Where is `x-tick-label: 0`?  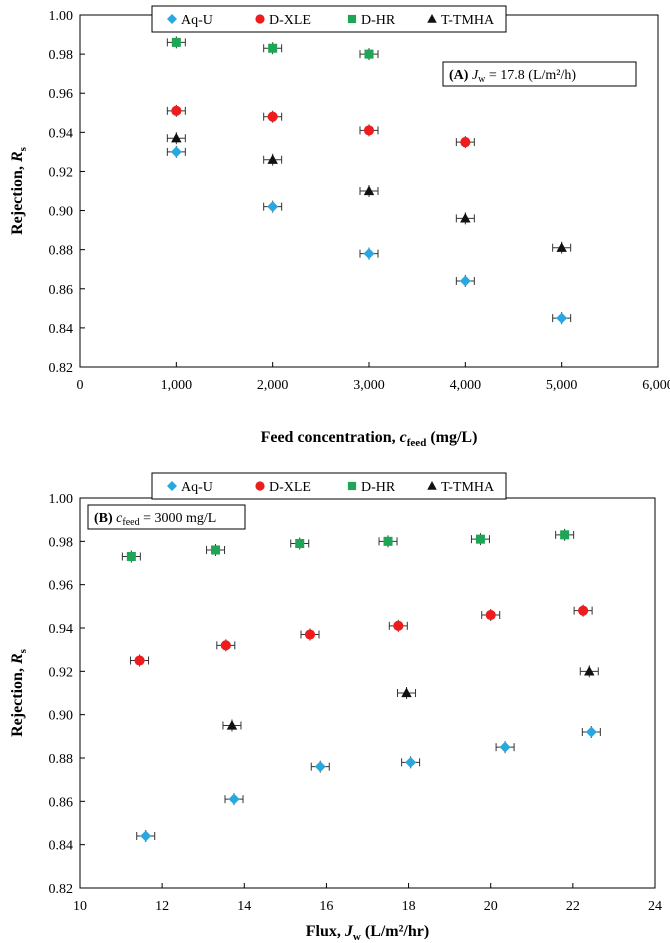
x-tick-label: 0 is located at coordinates (80, 385).